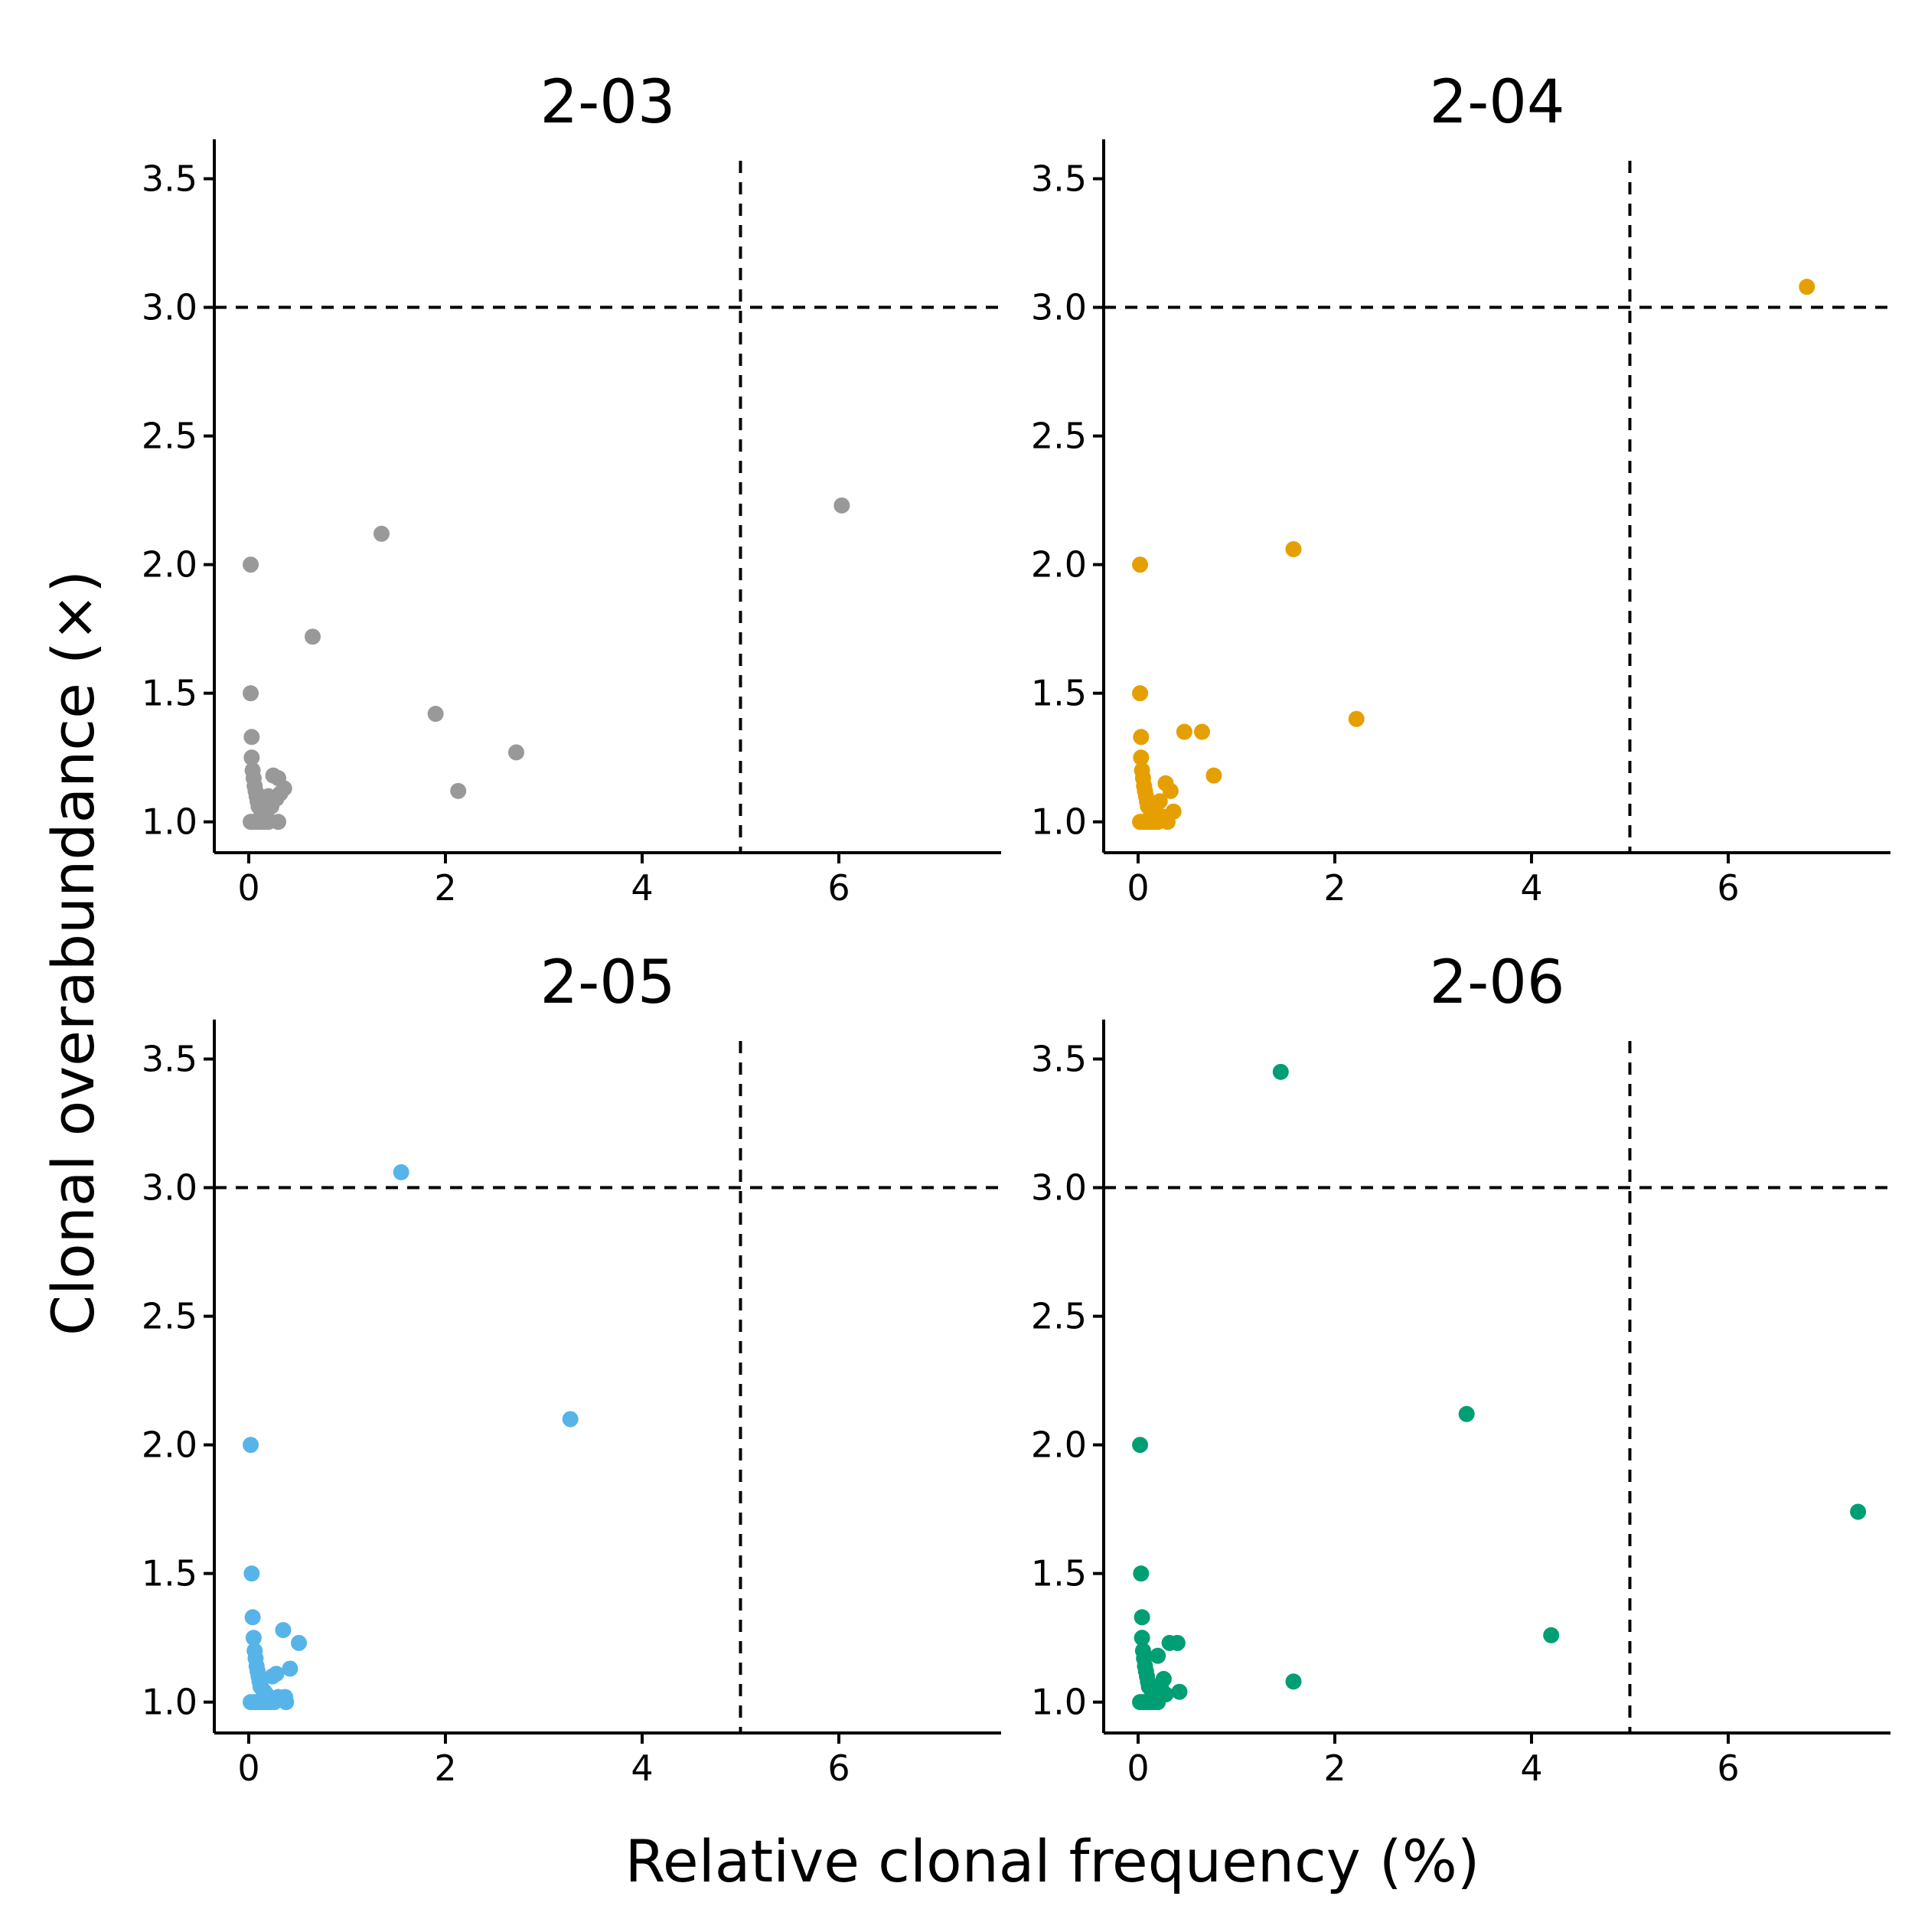 The image size is (1928, 1932). What do you see at coordinates (1052, 1861) in the screenshot?
I see `x-axis-title: Relative clonal frequency (%)` at bounding box center [1052, 1861].